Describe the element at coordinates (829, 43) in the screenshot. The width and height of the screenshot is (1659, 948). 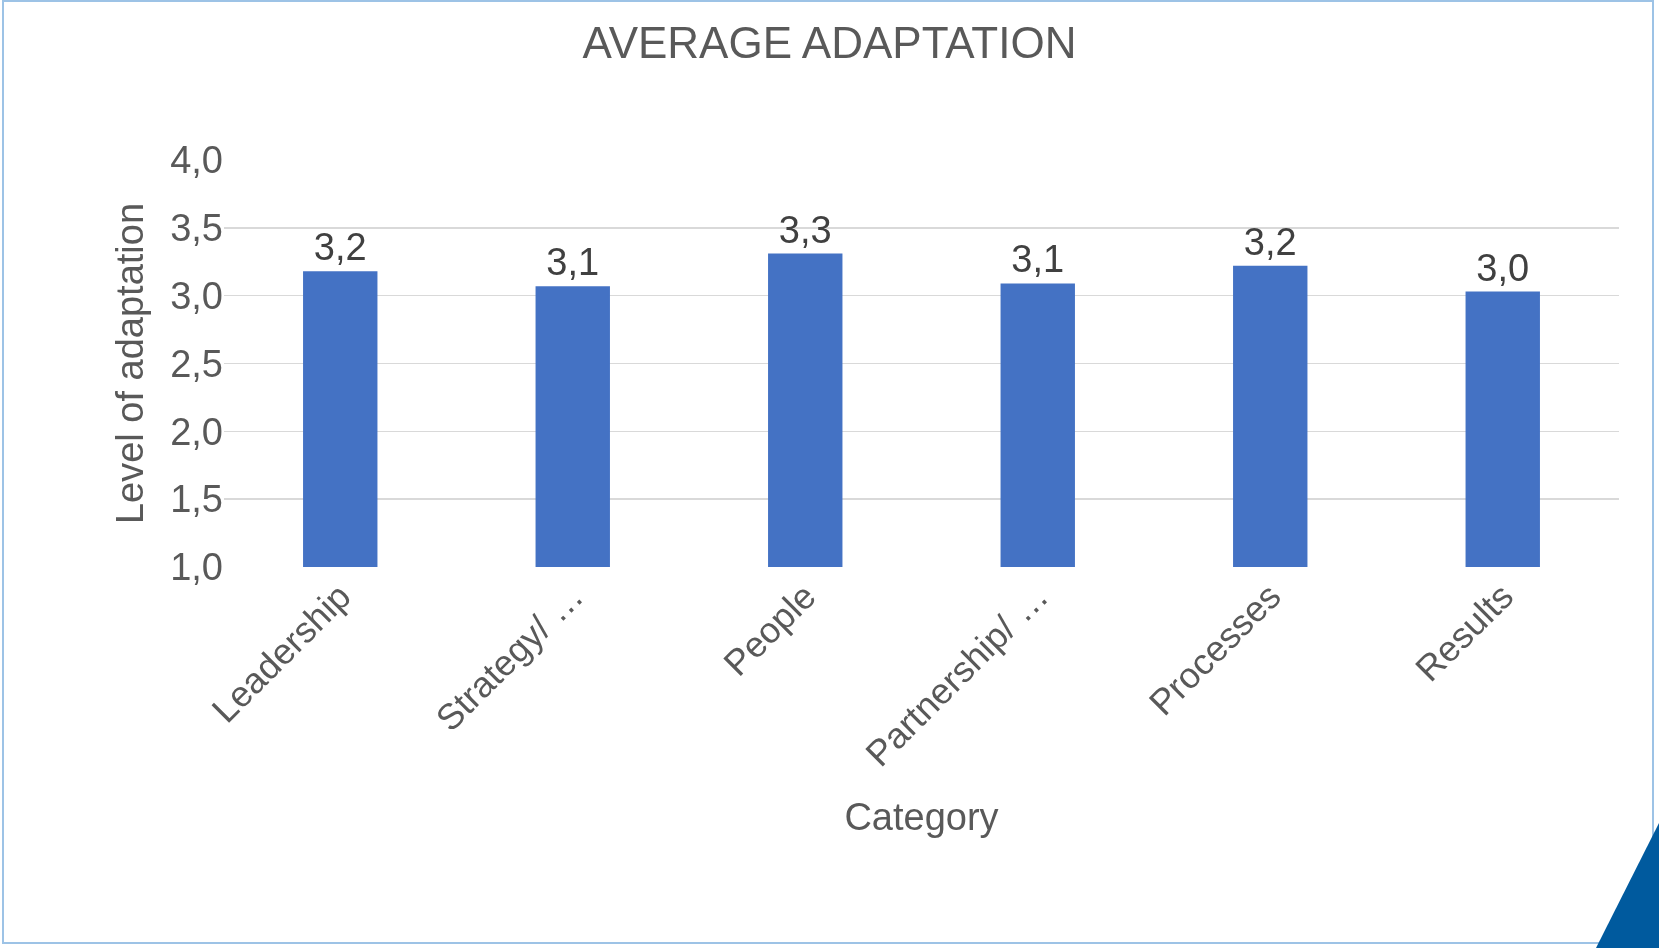
I see `chart-title: AVERAGE ADAPTATION` at that location.